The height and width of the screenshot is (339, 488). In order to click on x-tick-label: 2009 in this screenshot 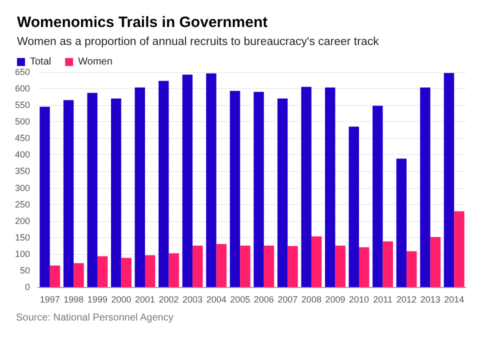, I will do `click(335, 299)`.